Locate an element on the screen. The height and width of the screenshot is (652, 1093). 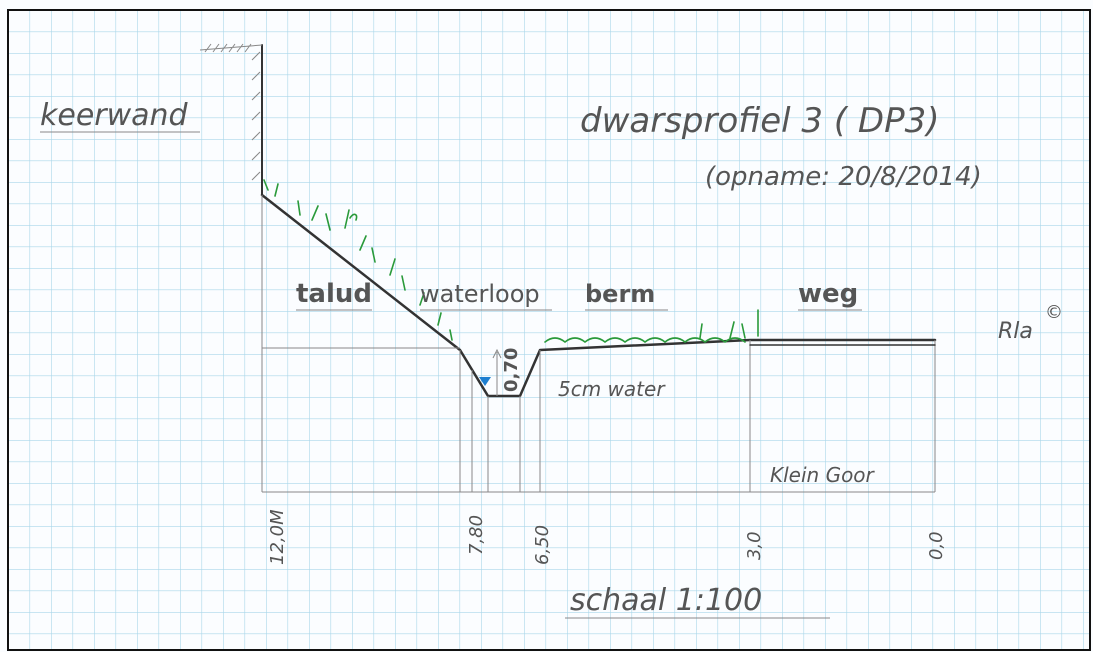
area-label: Klein Goor is located at coordinates (823, 475).